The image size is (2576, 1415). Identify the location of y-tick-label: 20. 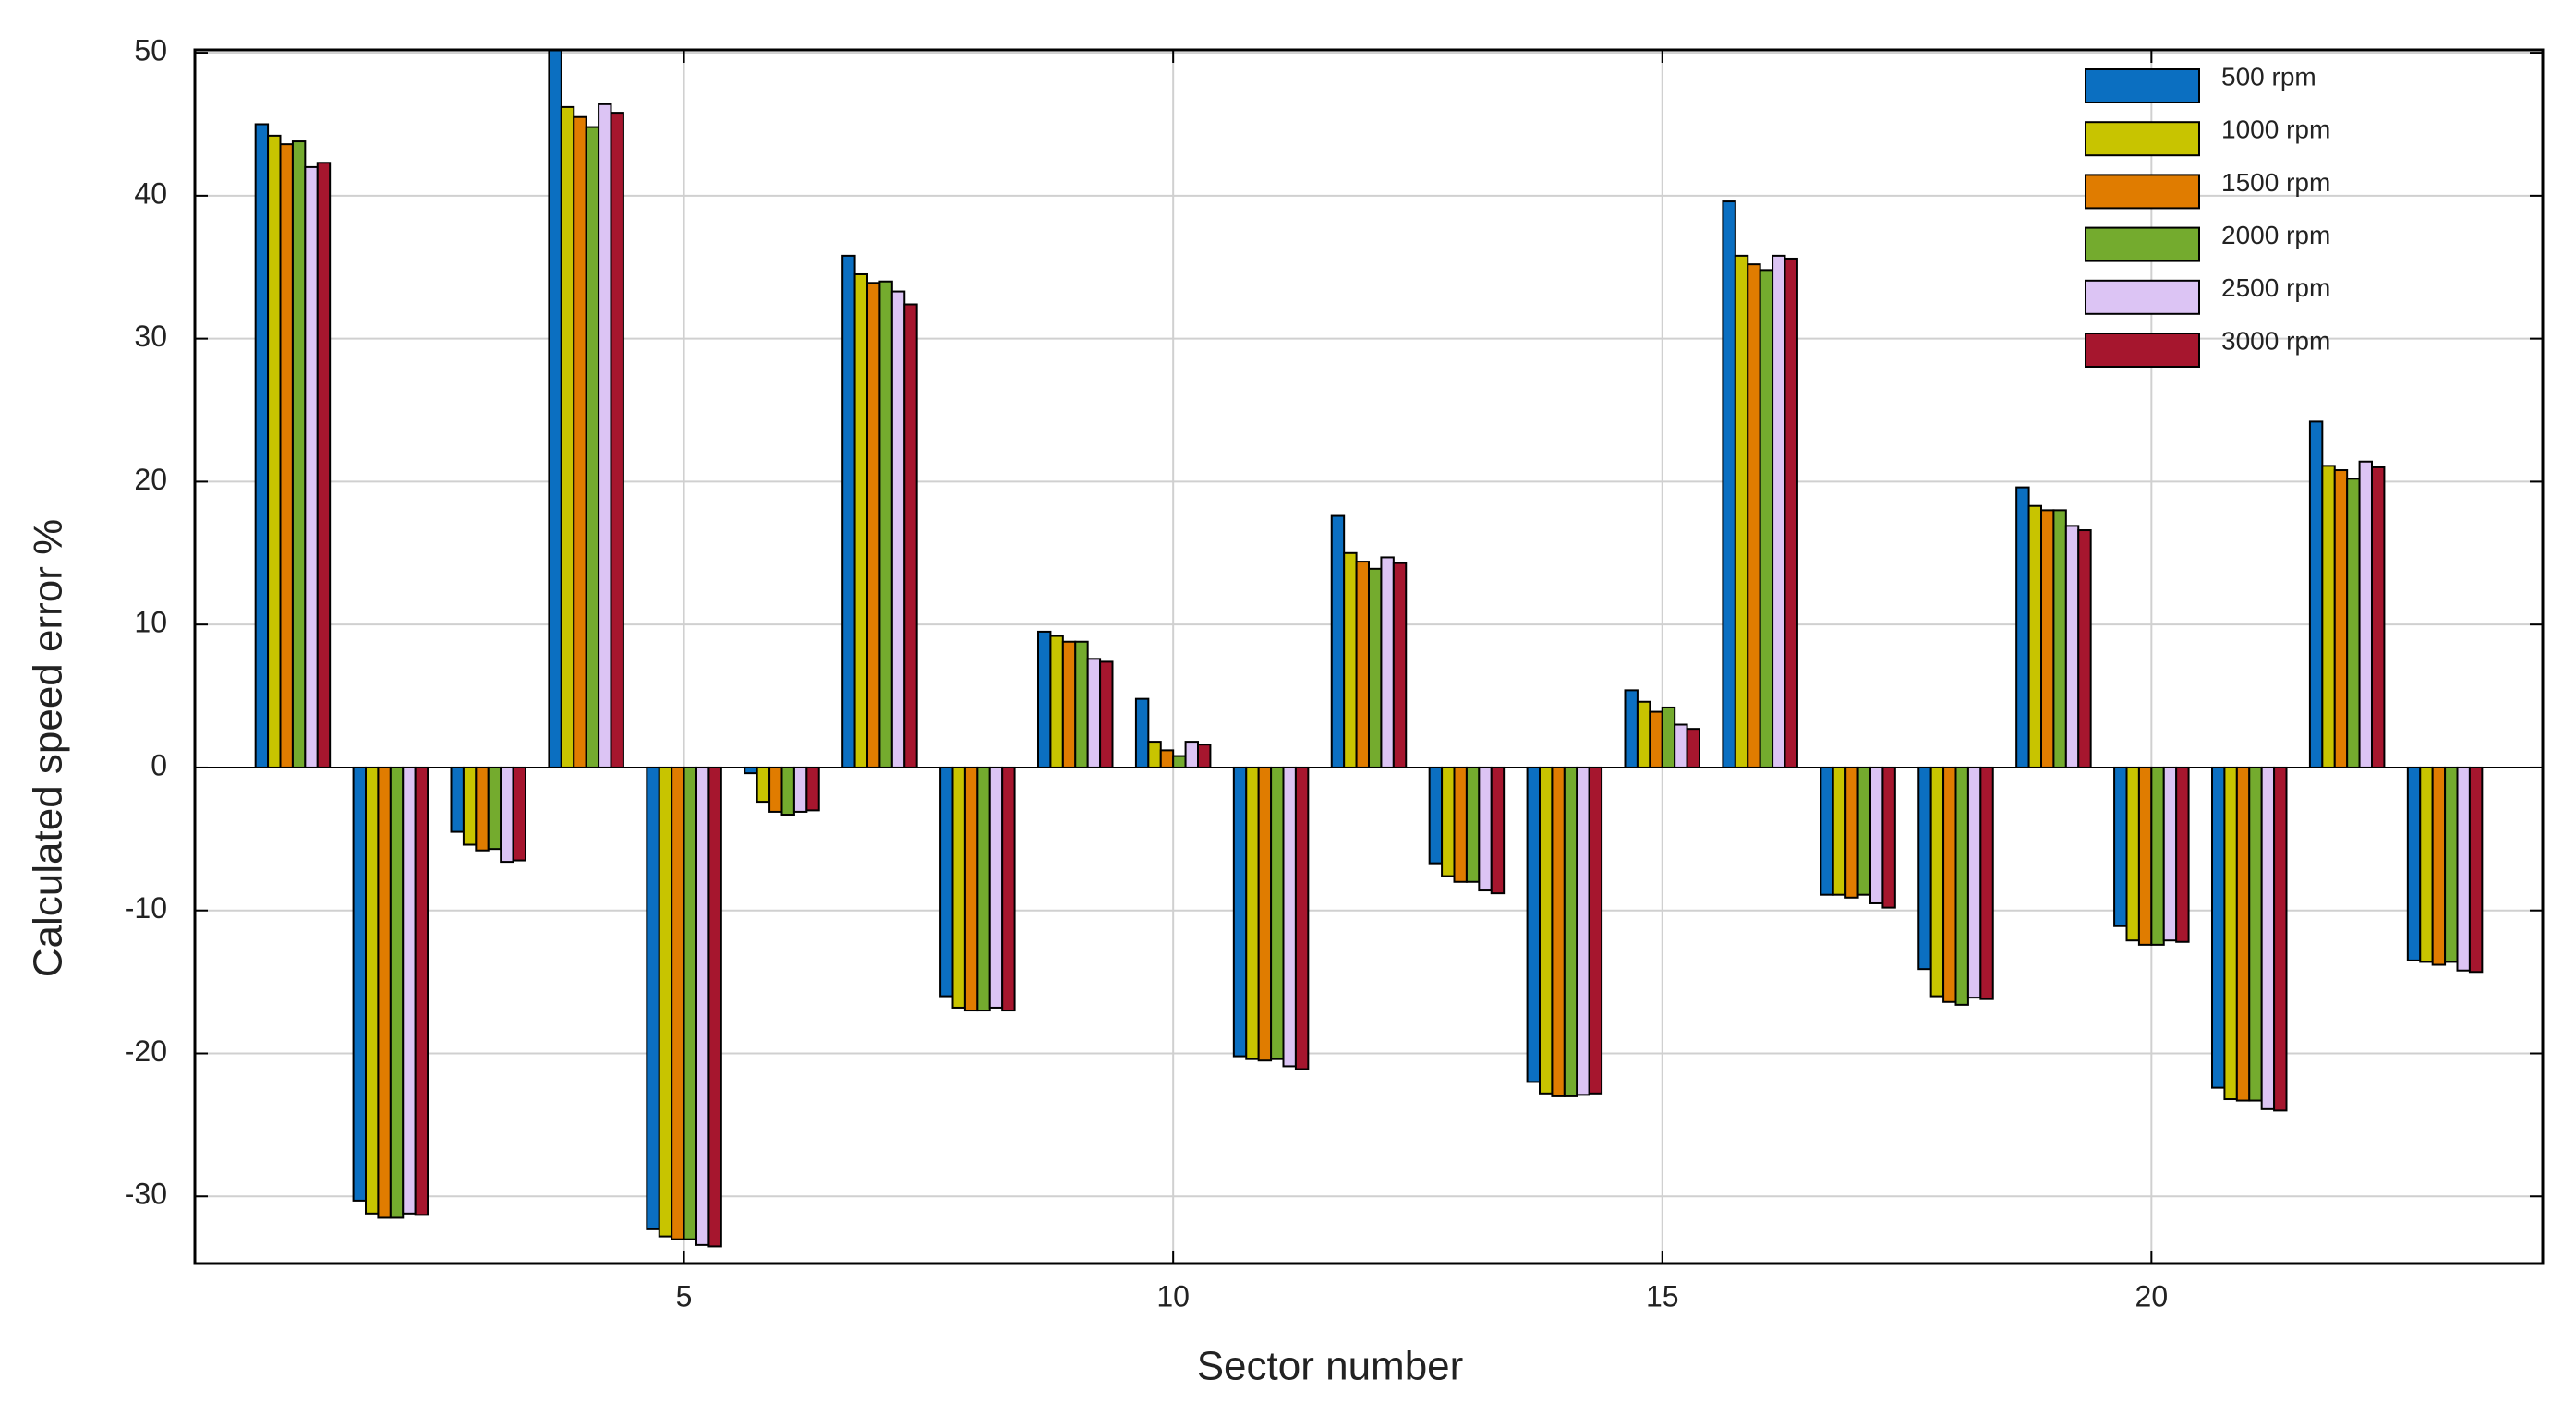
(150, 480).